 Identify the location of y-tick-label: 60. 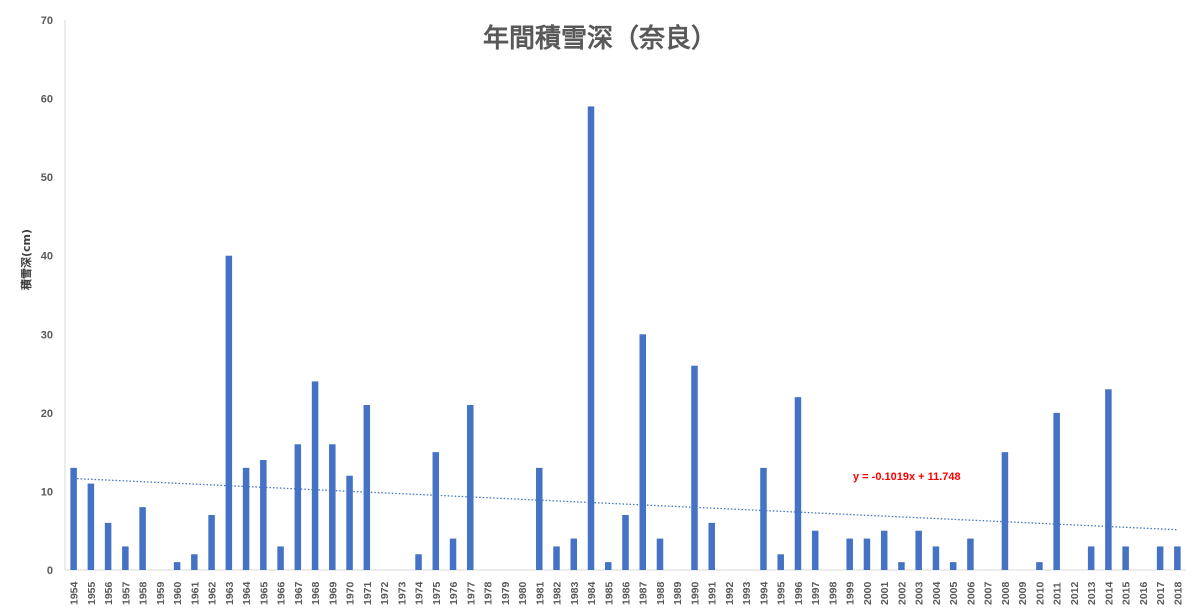
(47, 100).